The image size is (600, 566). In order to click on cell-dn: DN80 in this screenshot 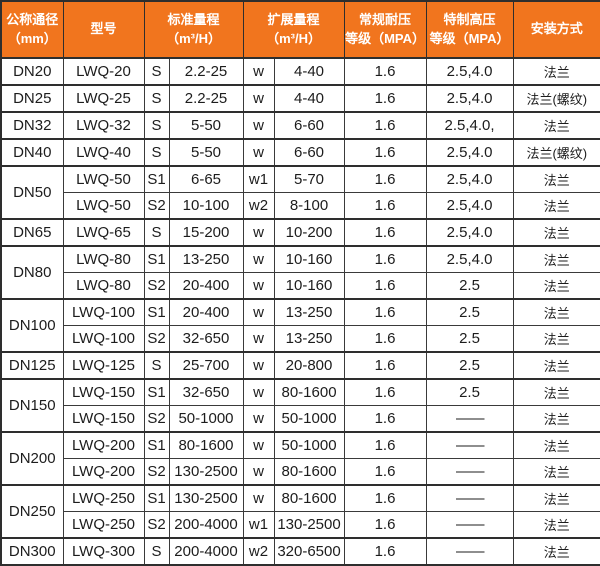, I will do `click(32, 272)`.